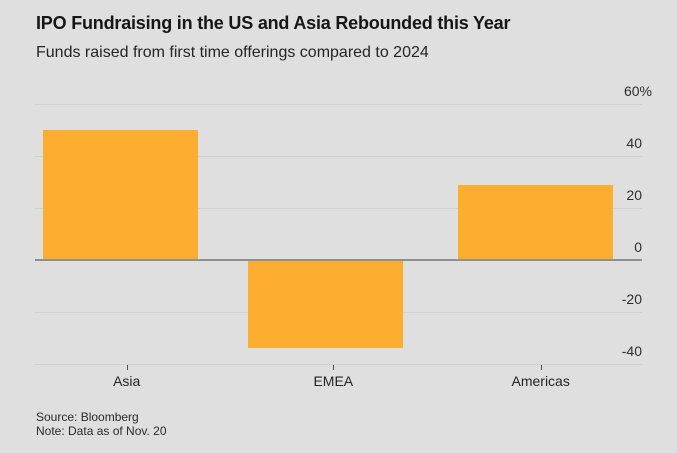 This screenshot has height=453, width=677. What do you see at coordinates (101, 430) in the screenshot?
I see `data-note: Note: Data as of Nov. 20` at bounding box center [101, 430].